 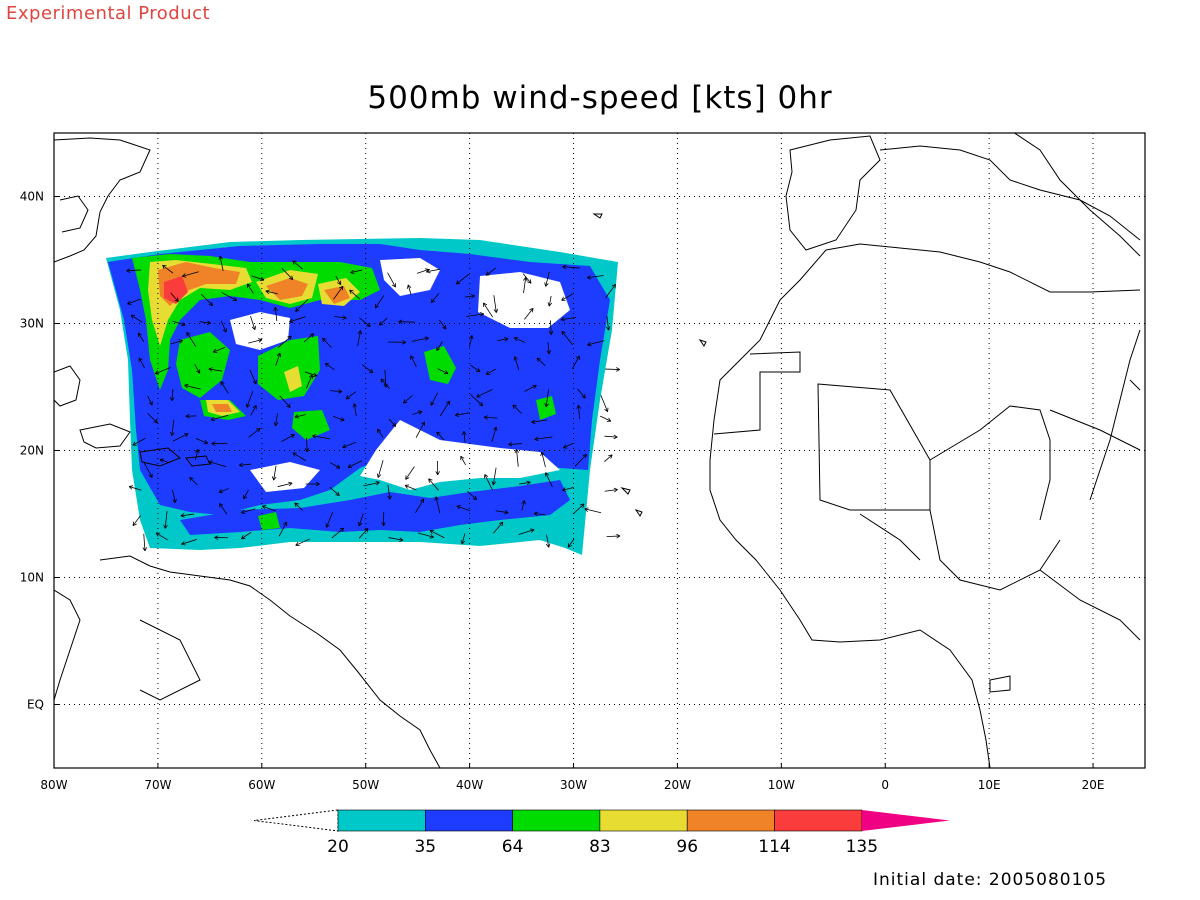 I want to click on lat-label: 20N, so click(x=32, y=451).